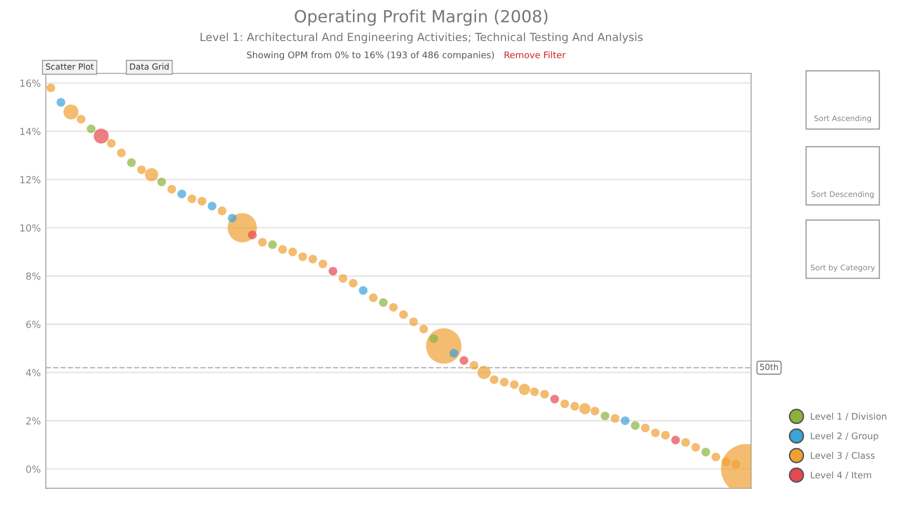 Image resolution: width=916 pixels, height=506 pixels. Describe the element at coordinates (30, 83) in the screenshot. I see `y-tick-label: 16%` at that location.